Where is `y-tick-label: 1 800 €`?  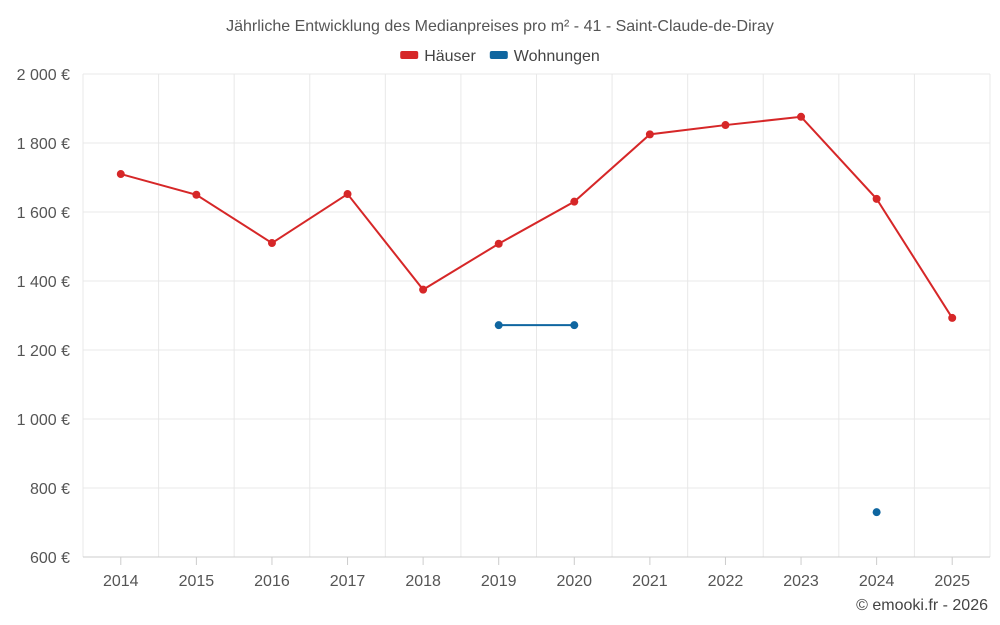
y-tick-label: 1 800 € is located at coordinates (43, 144).